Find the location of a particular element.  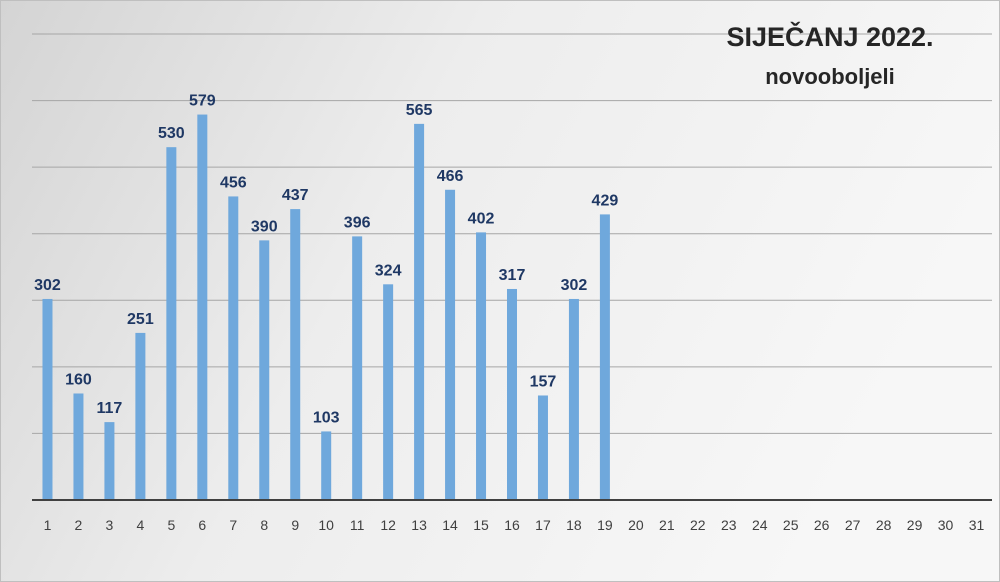

x-tick-label: 9 is located at coordinates (295, 525).